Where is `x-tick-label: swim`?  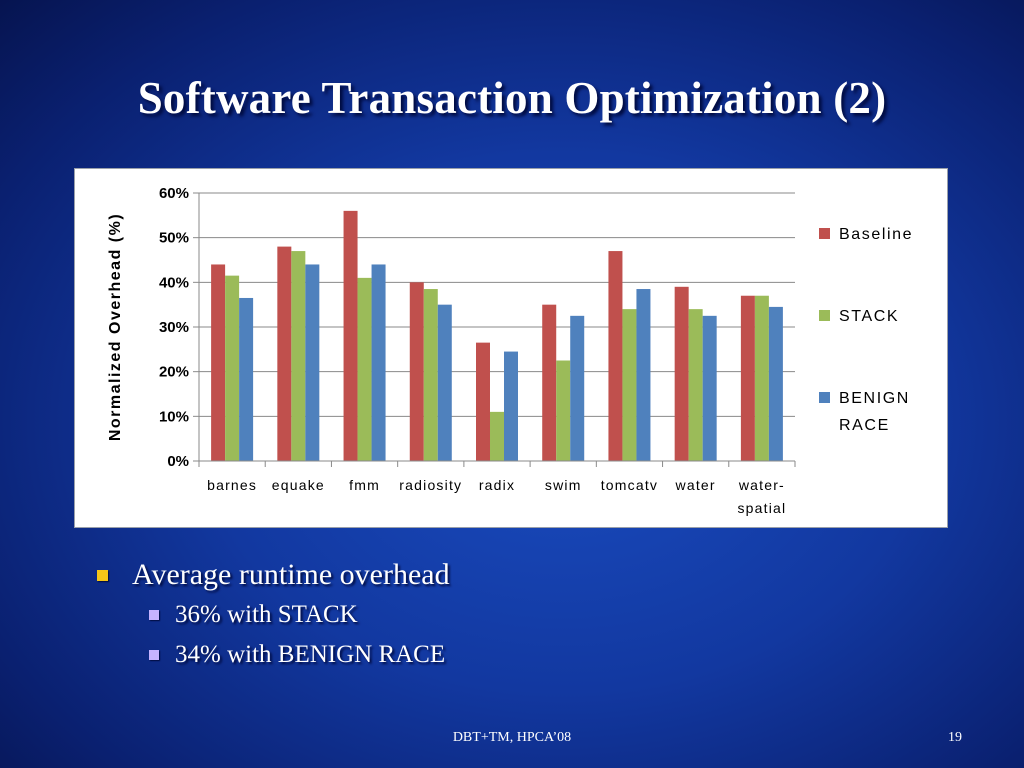 x-tick-label: swim is located at coordinates (563, 485).